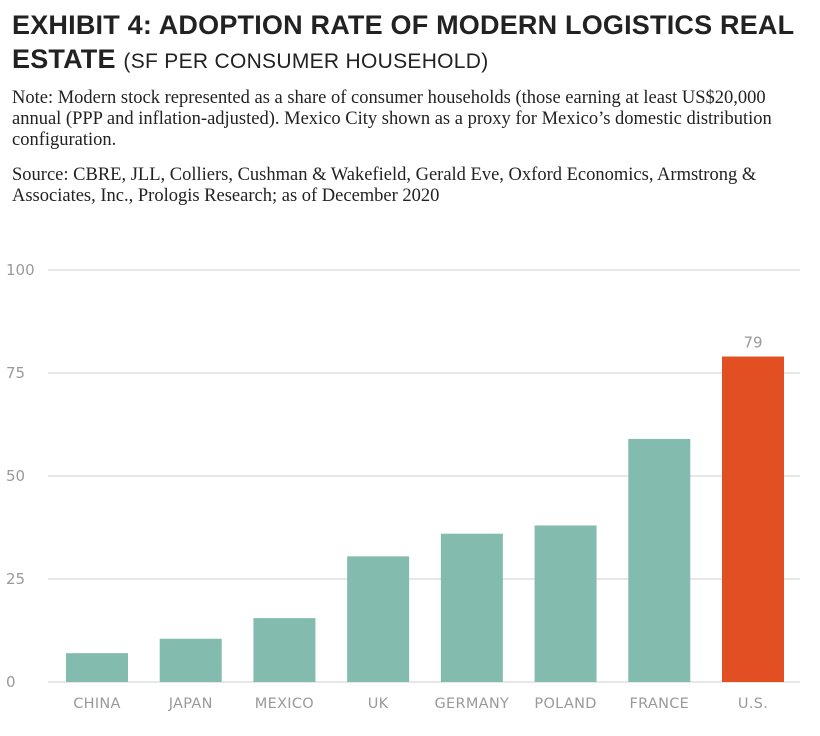 The width and height of the screenshot is (820, 736). I want to click on y-tick-label: 75, so click(15, 373).